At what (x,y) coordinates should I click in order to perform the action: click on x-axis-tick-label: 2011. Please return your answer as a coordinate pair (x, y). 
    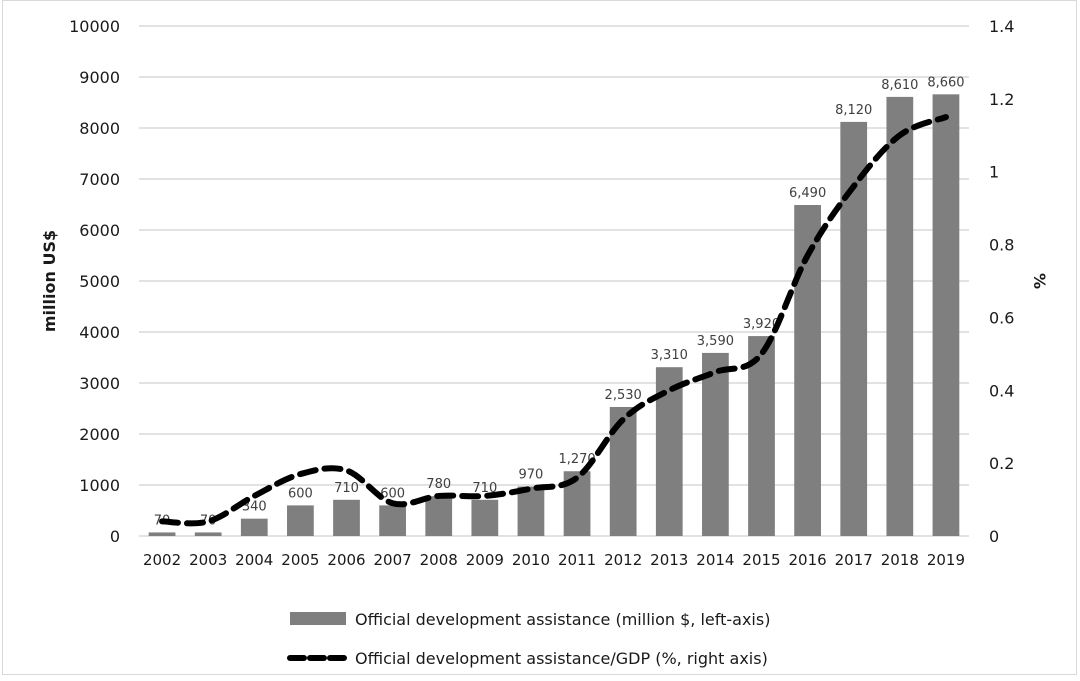
    Looking at the image, I should click on (577, 560).